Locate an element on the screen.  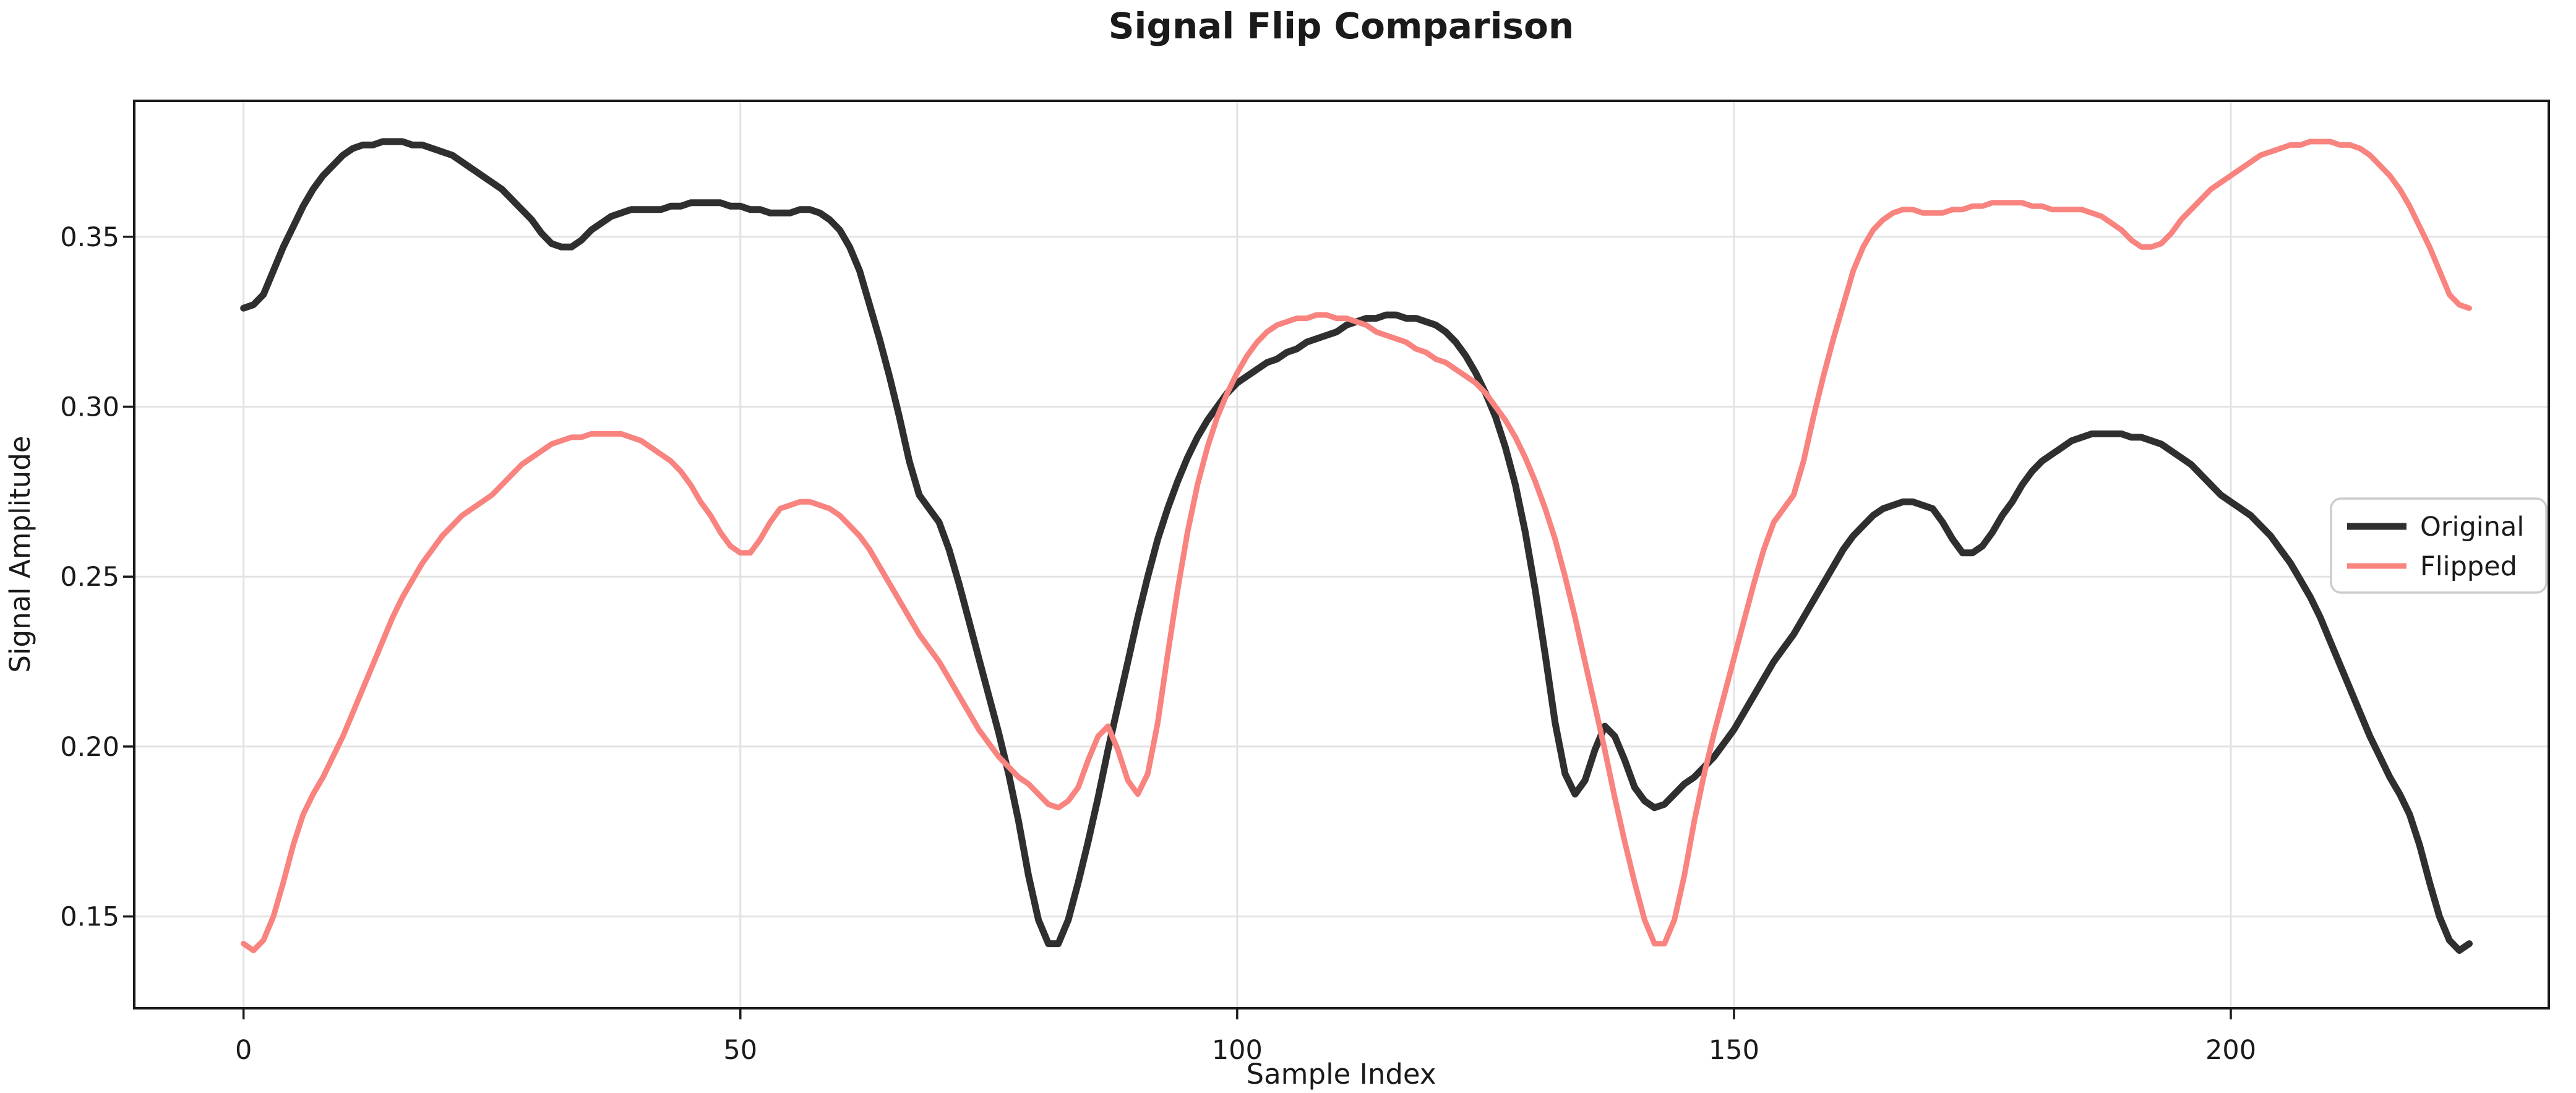
y-tick-label: 0.15 is located at coordinates (89, 917).